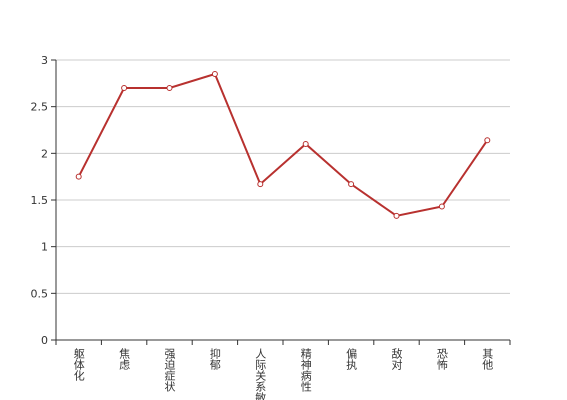  What do you see at coordinates (396, 358) in the screenshot?
I see `x-tick-label: 敌对` at bounding box center [396, 358].